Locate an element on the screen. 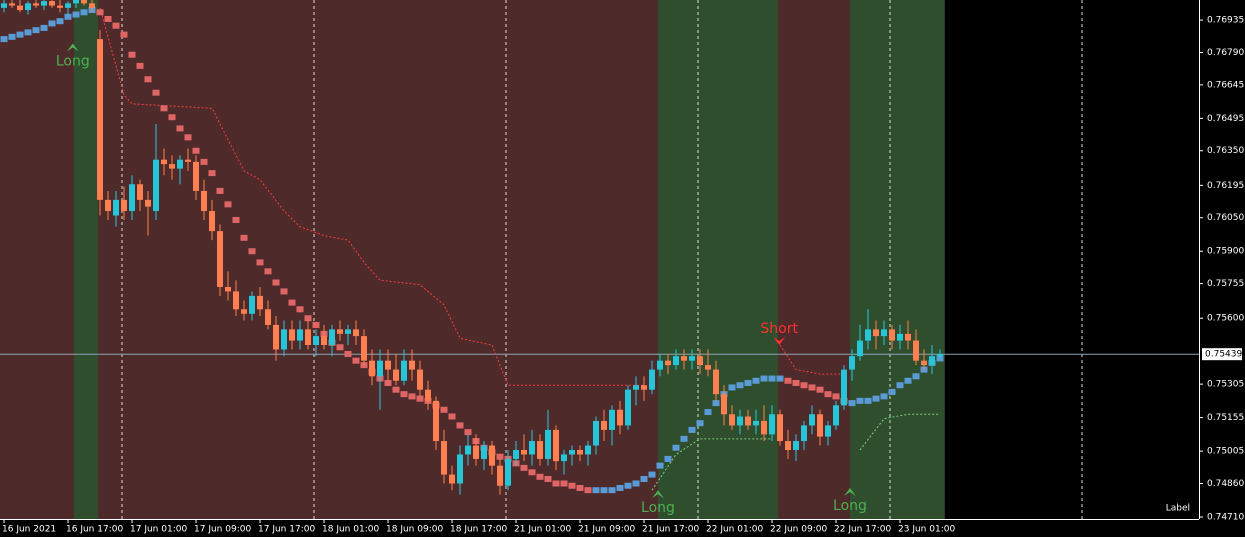 The height and width of the screenshot is (537, 1245). y-tick-label: 0.76935 is located at coordinates (1225, 21).